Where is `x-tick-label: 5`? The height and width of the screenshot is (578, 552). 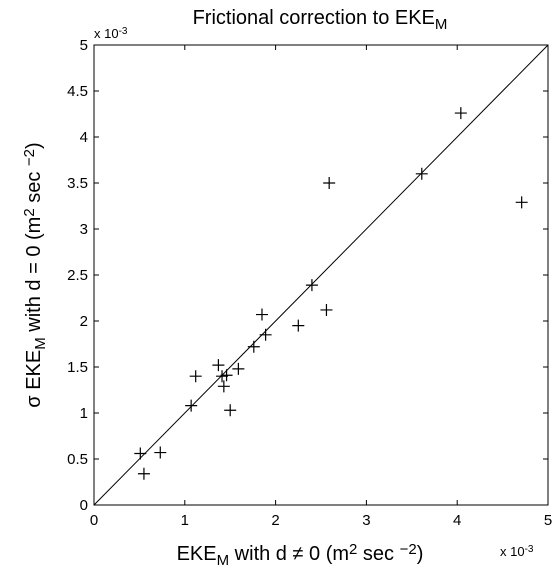
x-tick-label: 5 is located at coordinates (548, 520).